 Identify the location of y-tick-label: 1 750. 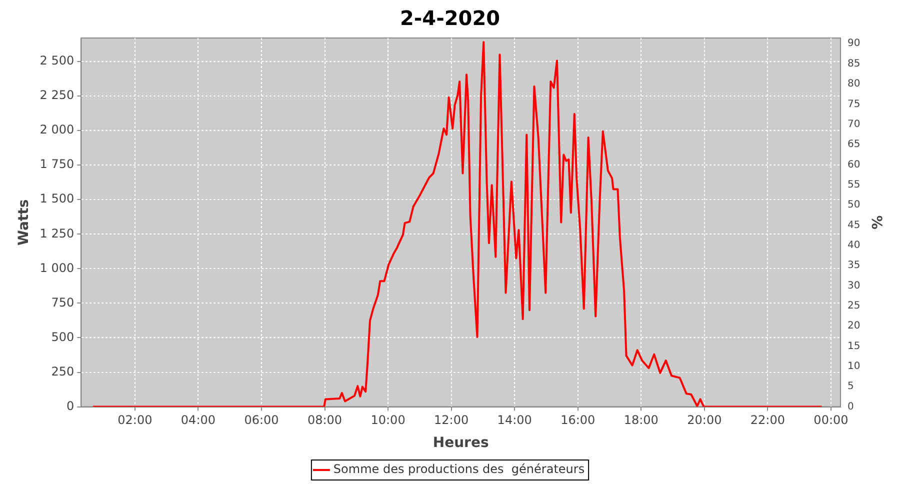
(57, 164).